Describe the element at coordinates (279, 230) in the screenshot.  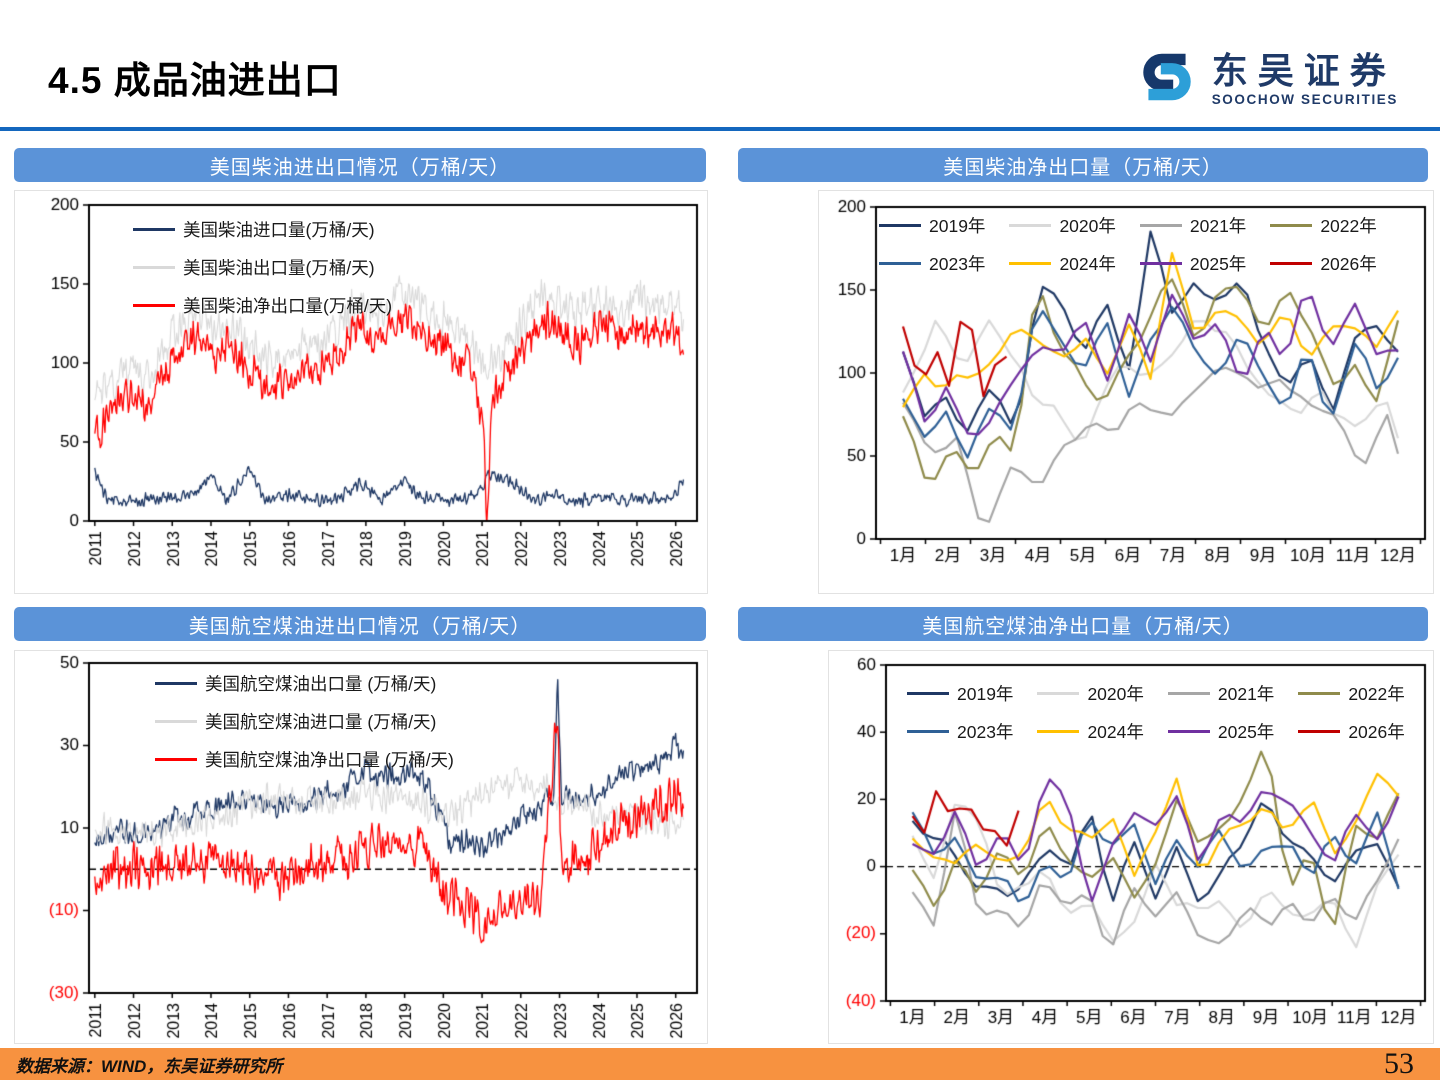
I see `legend-label: 美国柴油进口量(万桶/天)` at that location.